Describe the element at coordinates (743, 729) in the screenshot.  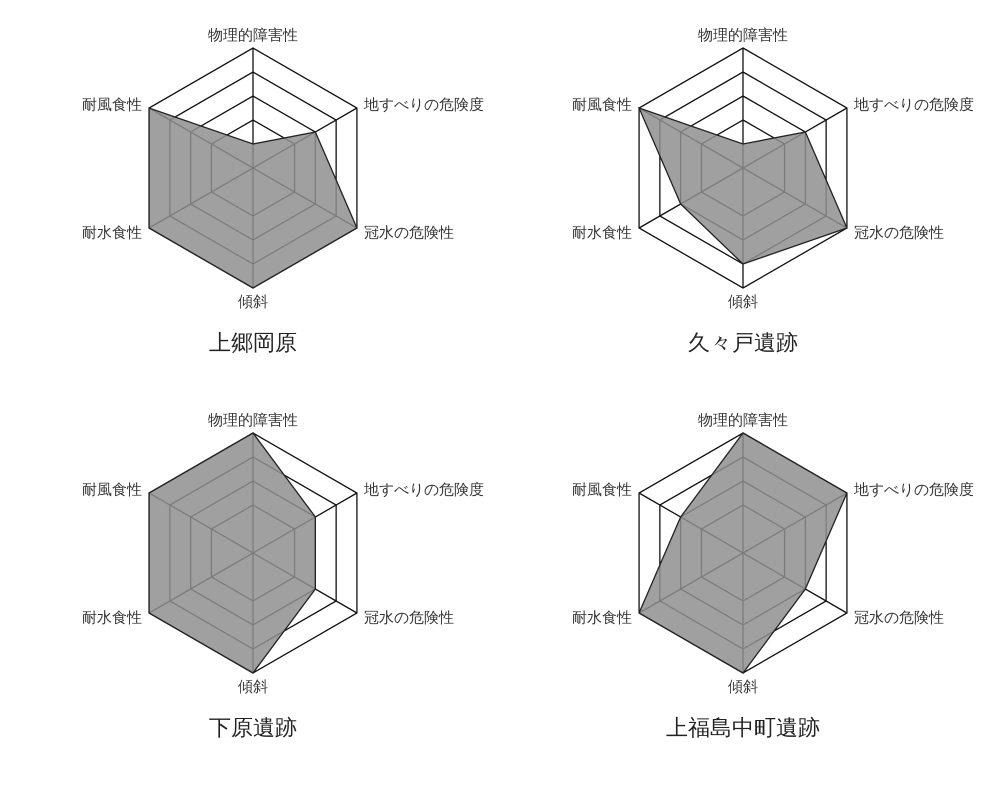
I see `text: 上福島中町遺跡` at that location.